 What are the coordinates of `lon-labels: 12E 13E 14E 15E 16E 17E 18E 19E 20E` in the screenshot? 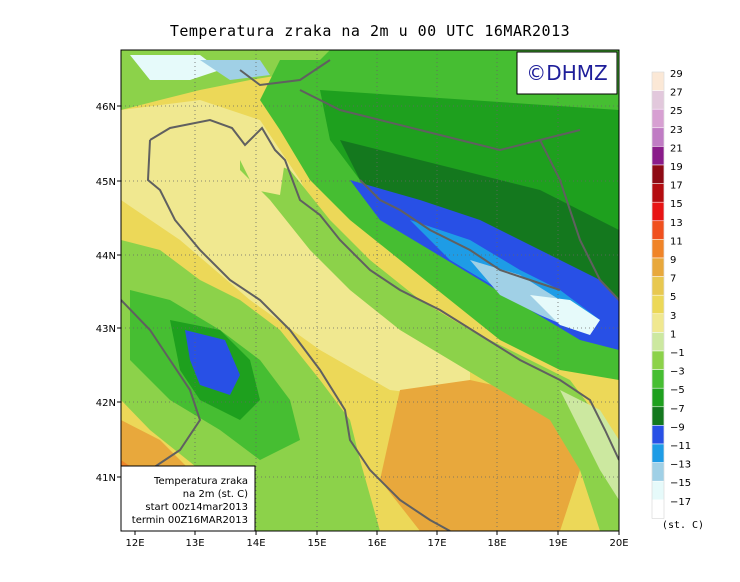 It's located at (377, 540).